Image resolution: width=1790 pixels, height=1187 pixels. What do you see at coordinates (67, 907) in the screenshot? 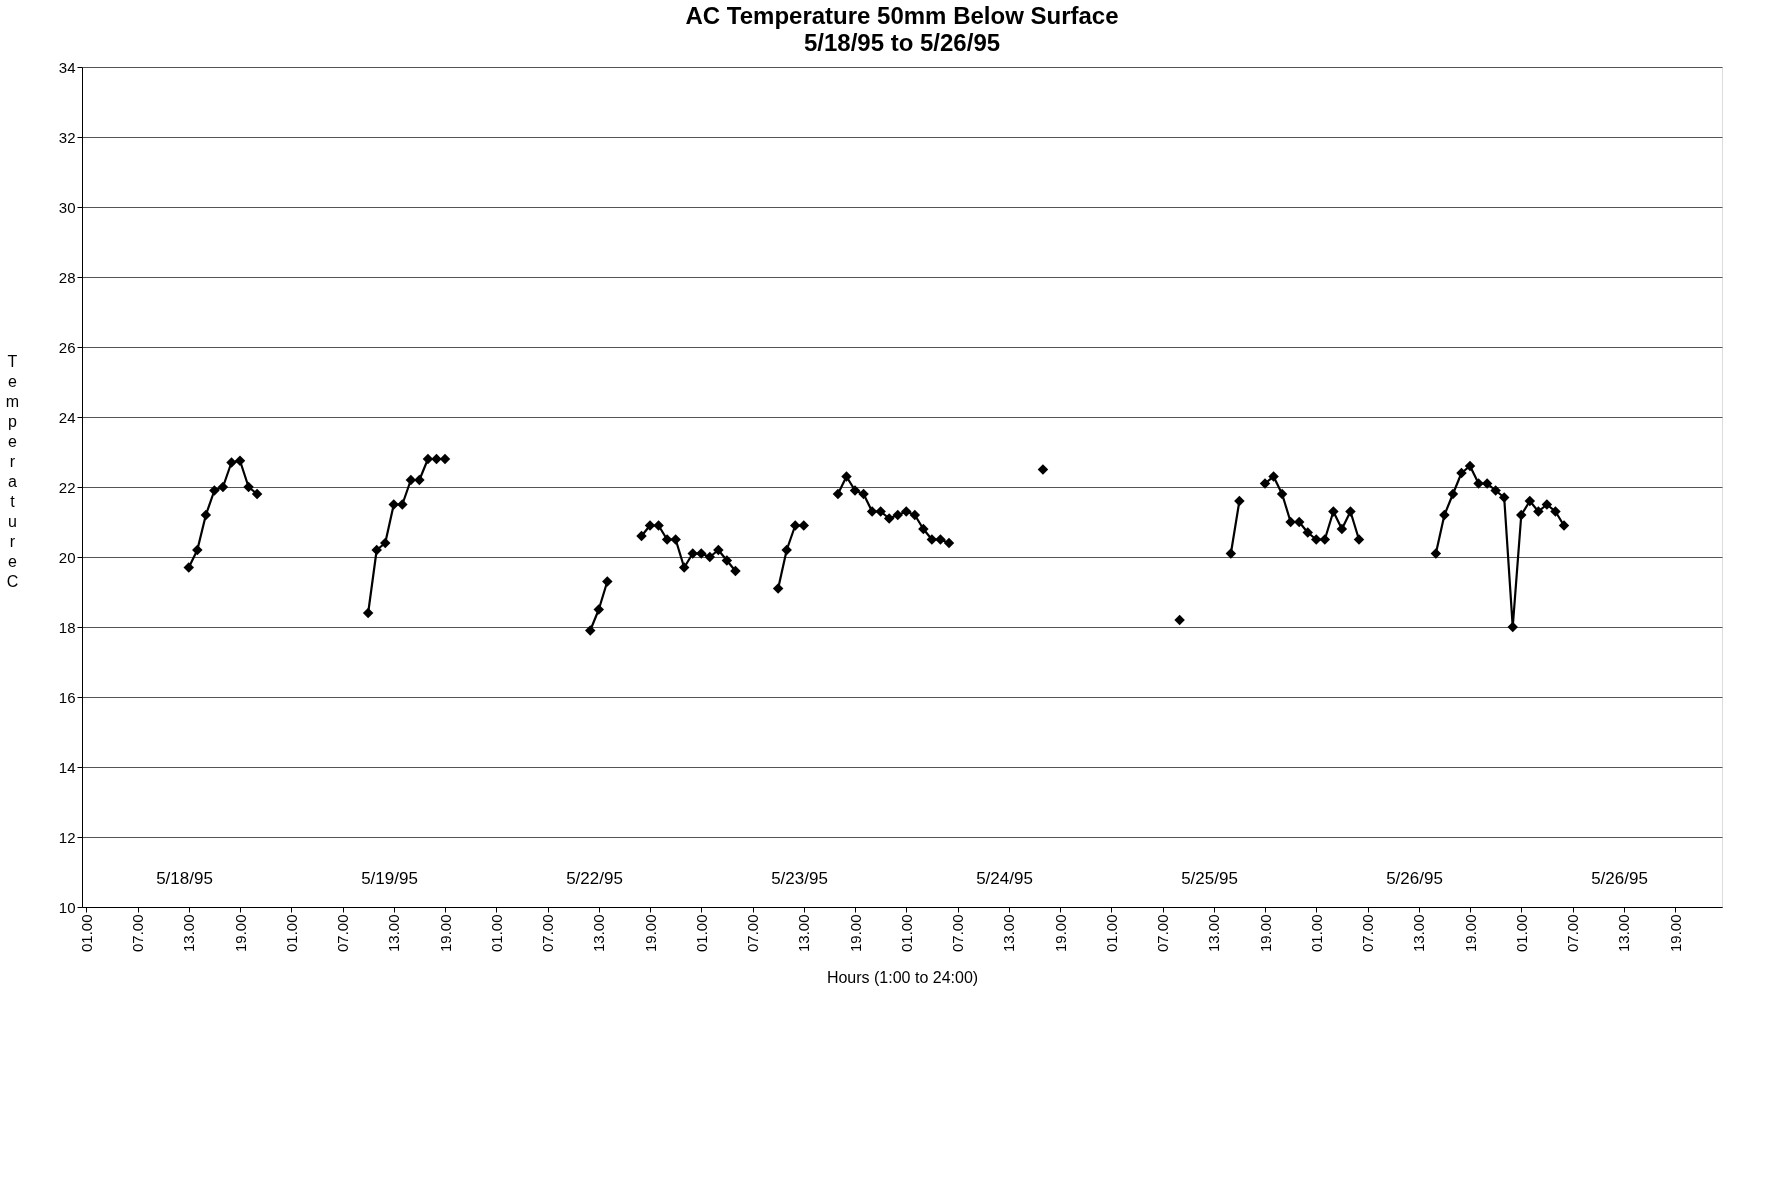
I see `y-tick-label: 10` at bounding box center [67, 907].